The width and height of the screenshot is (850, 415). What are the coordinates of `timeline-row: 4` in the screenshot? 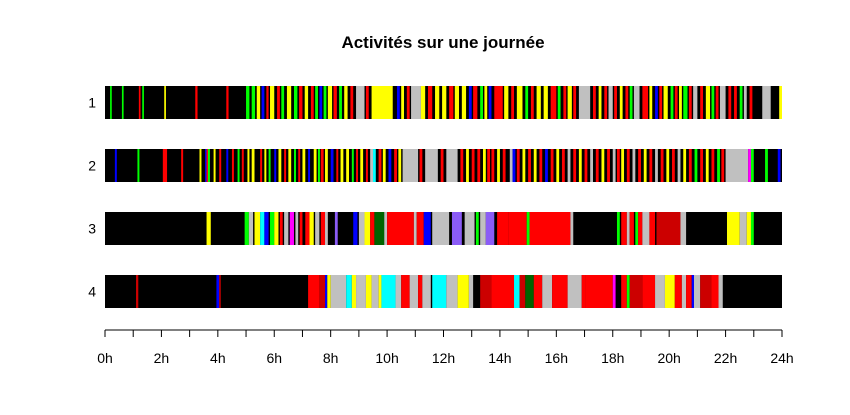 It's located at (435, 291).